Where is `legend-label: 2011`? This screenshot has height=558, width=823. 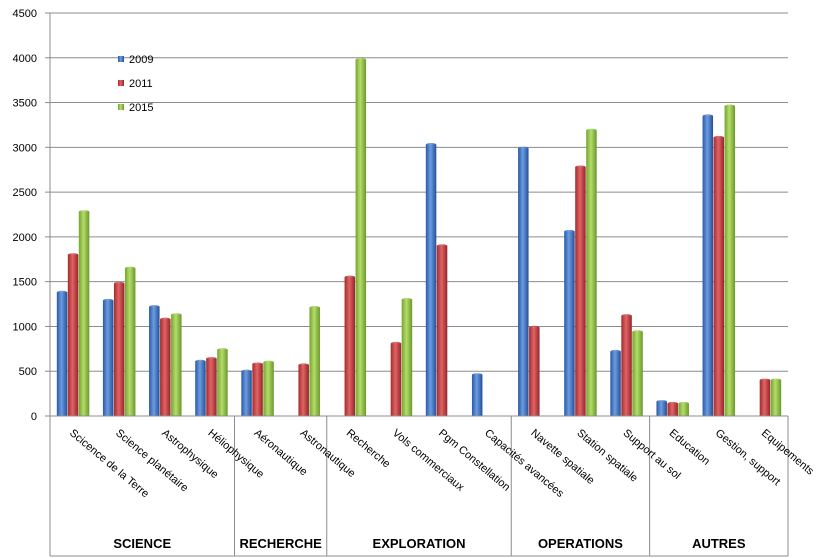
legend-label: 2011 is located at coordinates (141, 84).